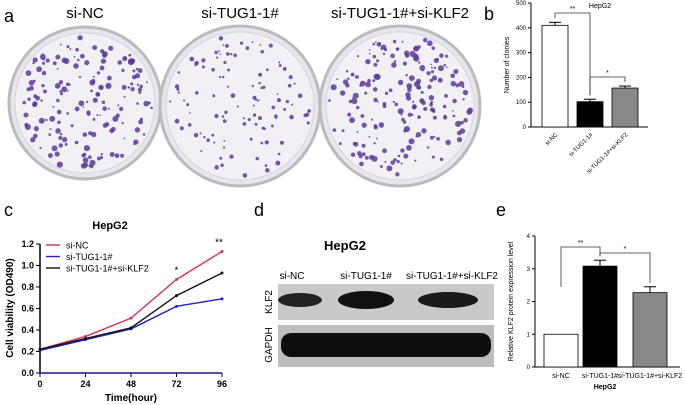 This screenshot has width=685, height=405. What do you see at coordinates (521, 78) in the screenshot?
I see `y-tick-label: 200` at bounding box center [521, 78].